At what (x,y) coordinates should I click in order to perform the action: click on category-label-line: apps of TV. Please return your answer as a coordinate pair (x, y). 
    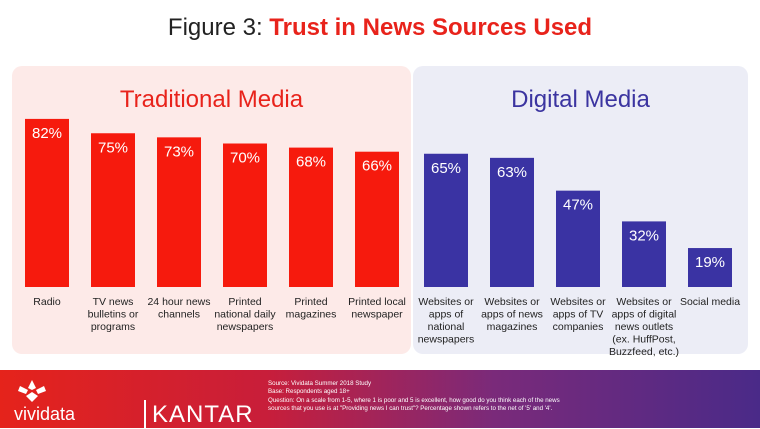
    Looking at the image, I should click on (578, 315).